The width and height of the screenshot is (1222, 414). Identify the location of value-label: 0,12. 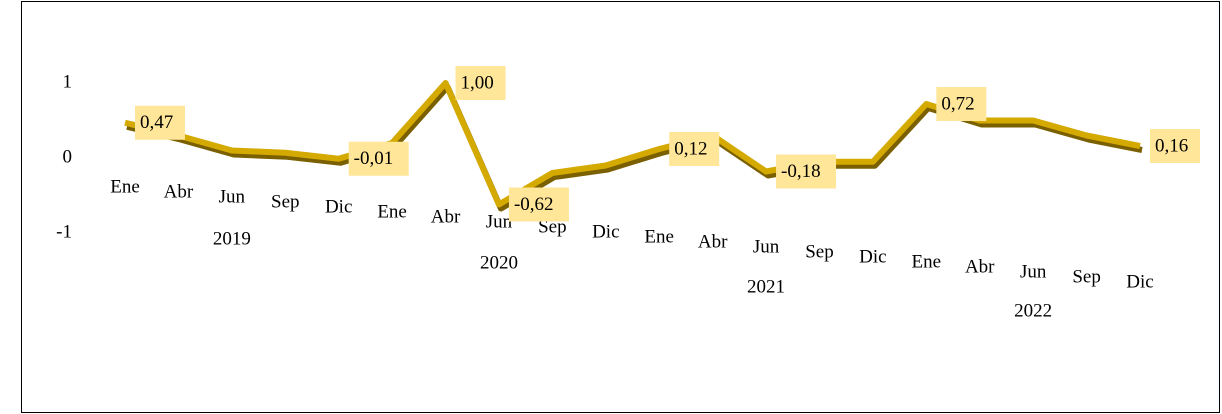
(690, 148).